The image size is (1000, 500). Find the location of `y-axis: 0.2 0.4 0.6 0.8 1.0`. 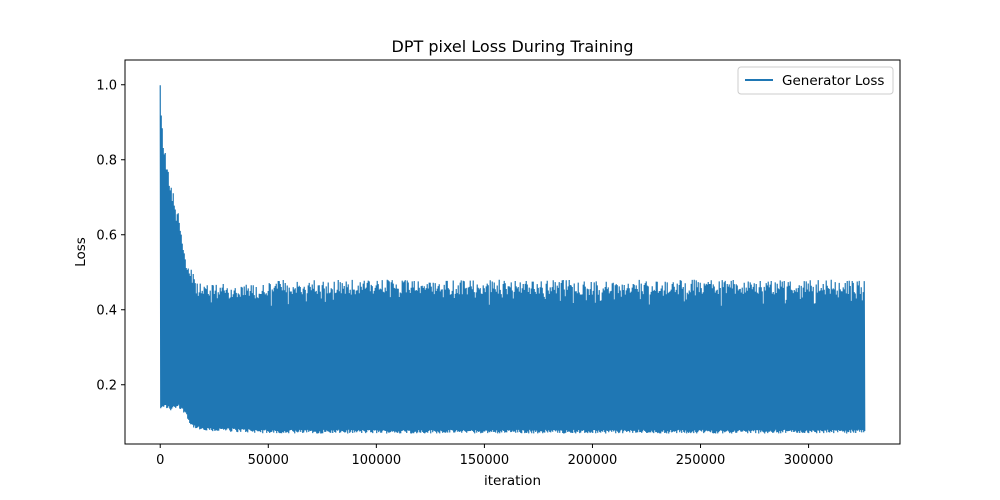

y-axis: 0.2 0.4 0.6 0.8 1.0 is located at coordinates (110, 235).